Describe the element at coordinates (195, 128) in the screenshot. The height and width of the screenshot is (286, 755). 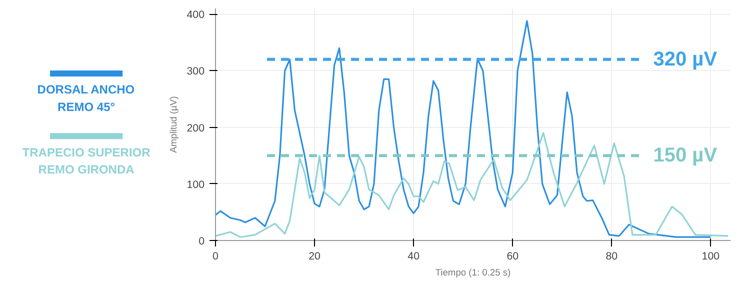
I see `y-tick-label: 200` at that location.